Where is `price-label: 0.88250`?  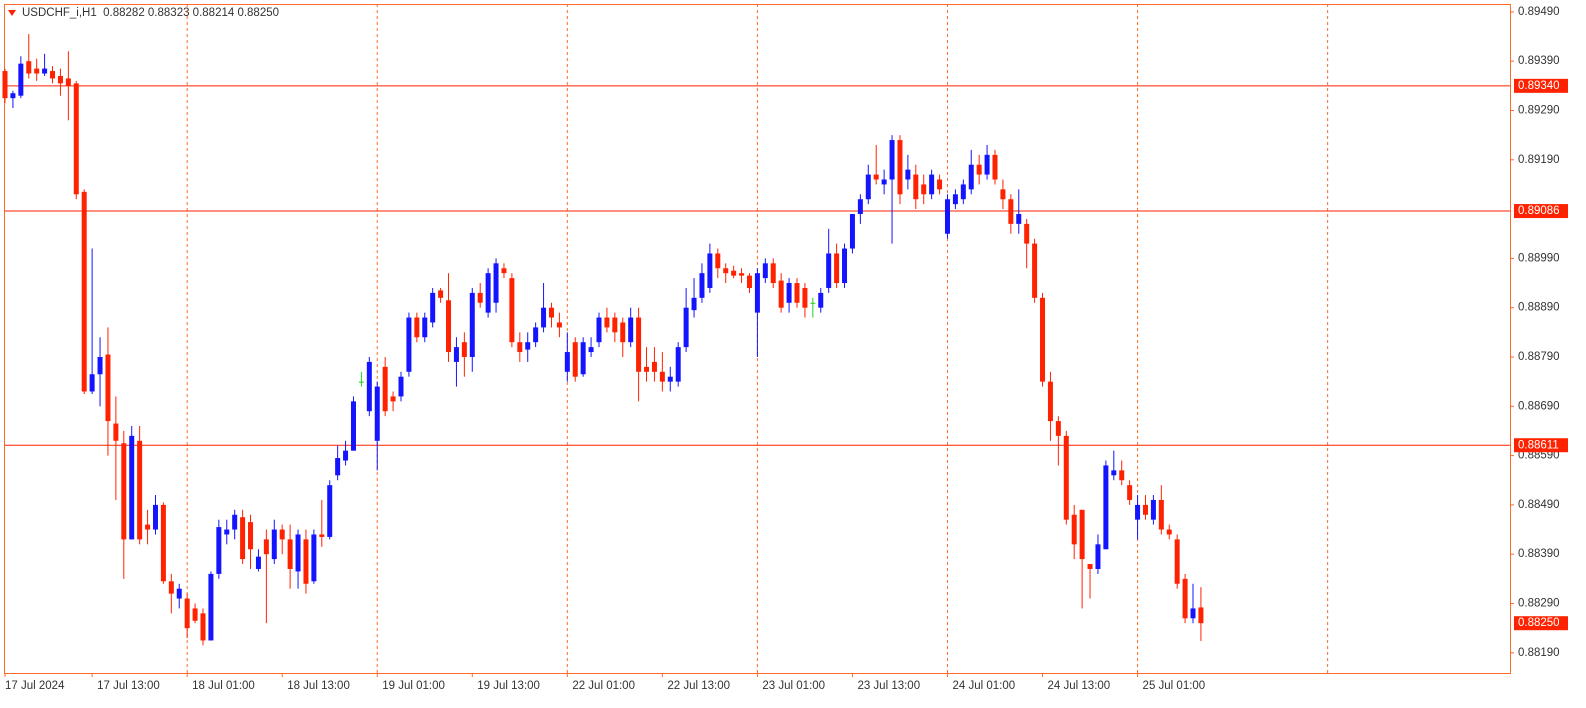
price-label: 0.88250 is located at coordinates (1539, 623).